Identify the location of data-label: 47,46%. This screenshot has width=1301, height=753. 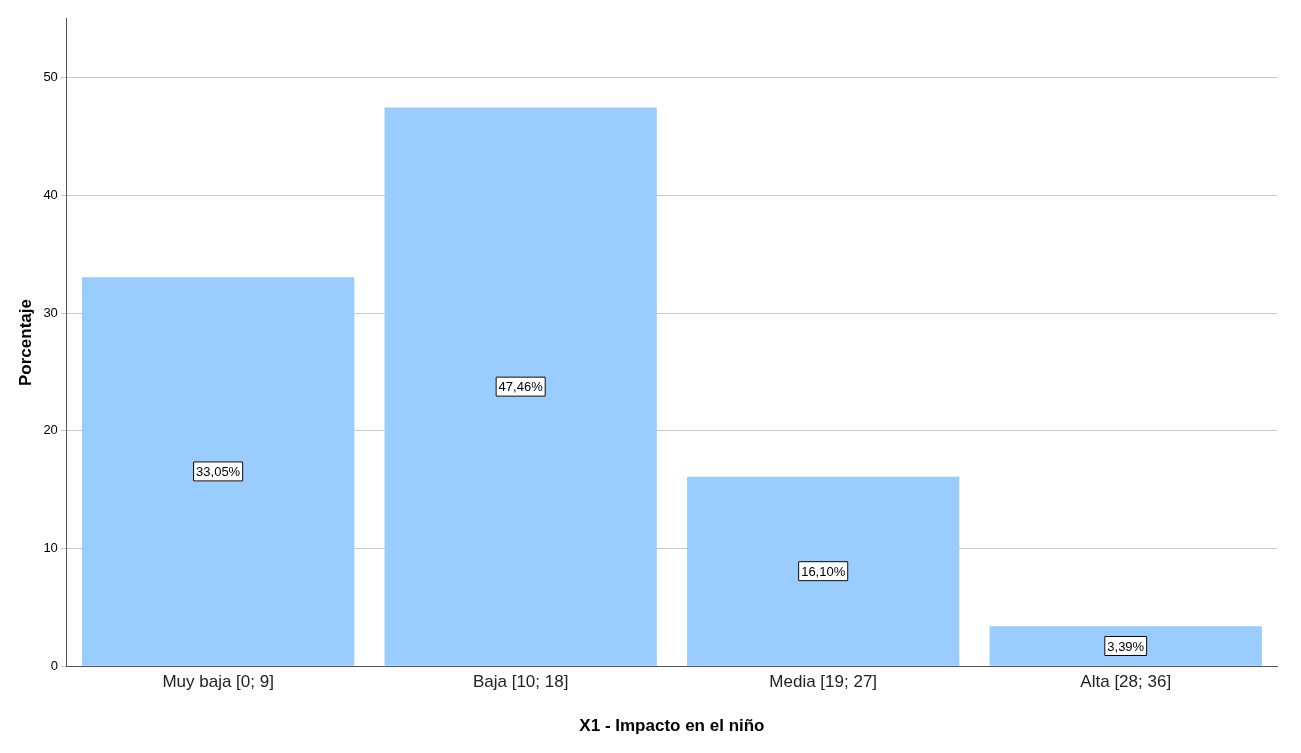
(521, 387).